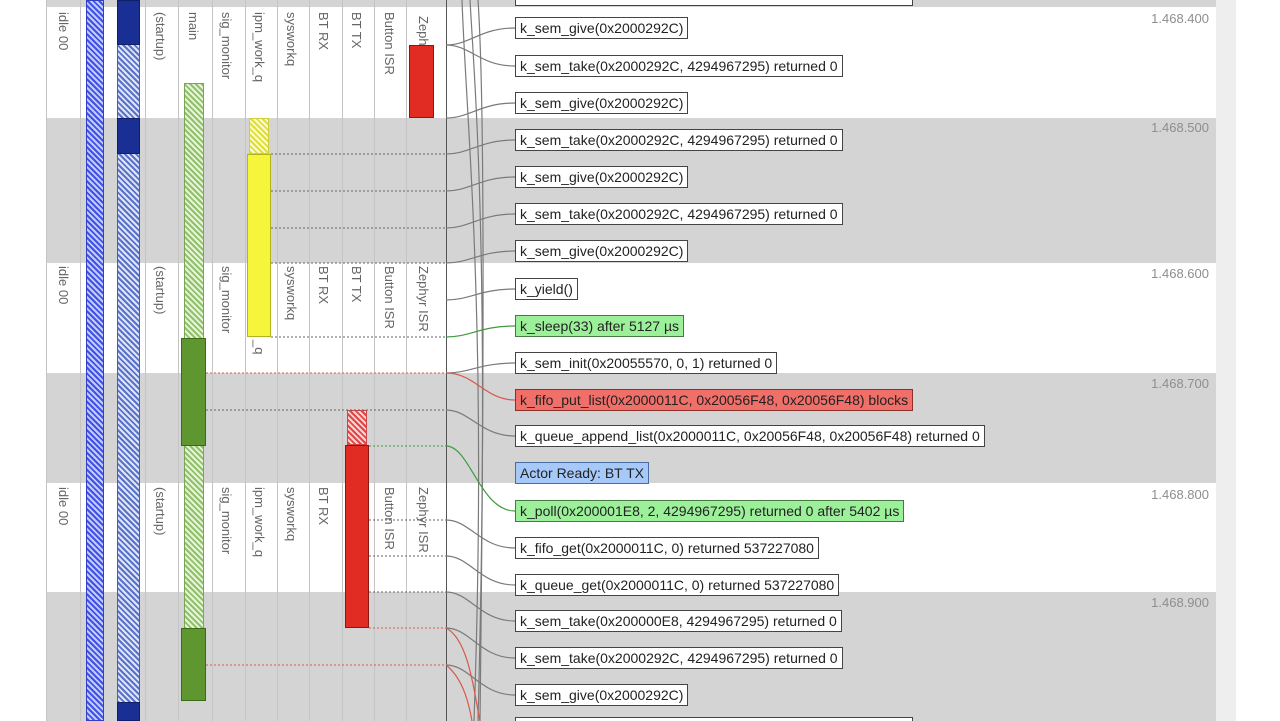 The height and width of the screenshot is (721, 1280). What do you see at coordinates (357, 427) in the screenshot?
I see `bt-tx-ready-bar` at bounding box center [357, 427].